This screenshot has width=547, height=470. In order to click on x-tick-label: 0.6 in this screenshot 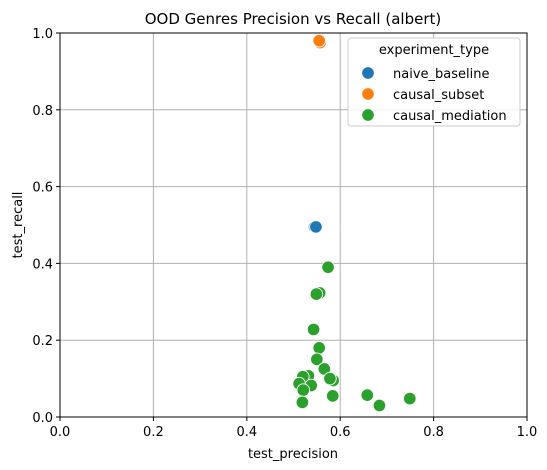, I will do `click(340, 432)`.